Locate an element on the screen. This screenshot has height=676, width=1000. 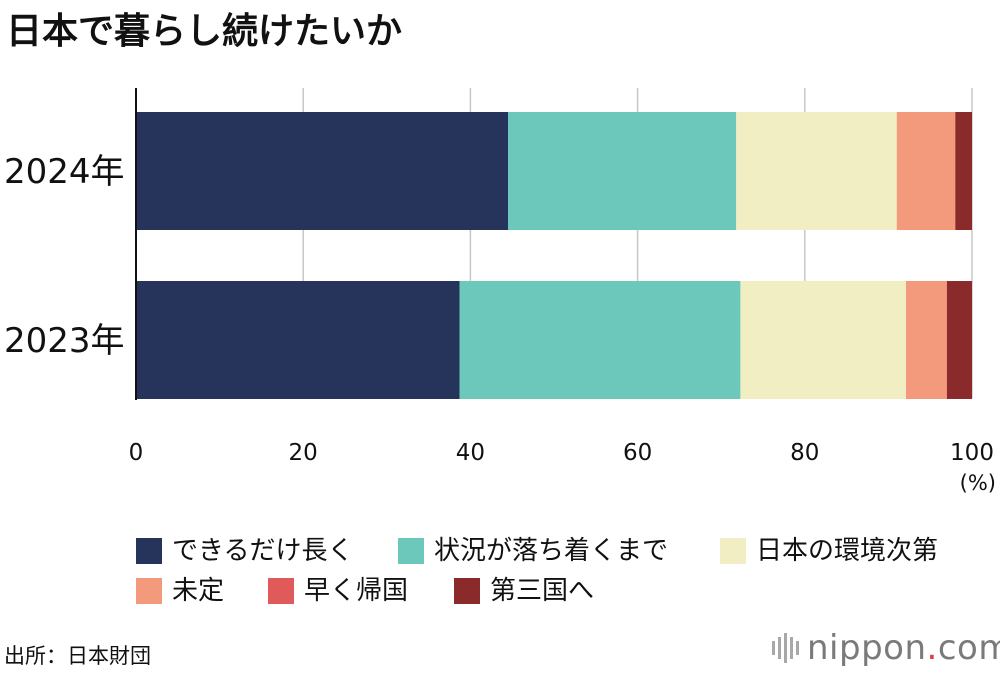
legend-swatch-jokyo is located at coordinates (411, 551).